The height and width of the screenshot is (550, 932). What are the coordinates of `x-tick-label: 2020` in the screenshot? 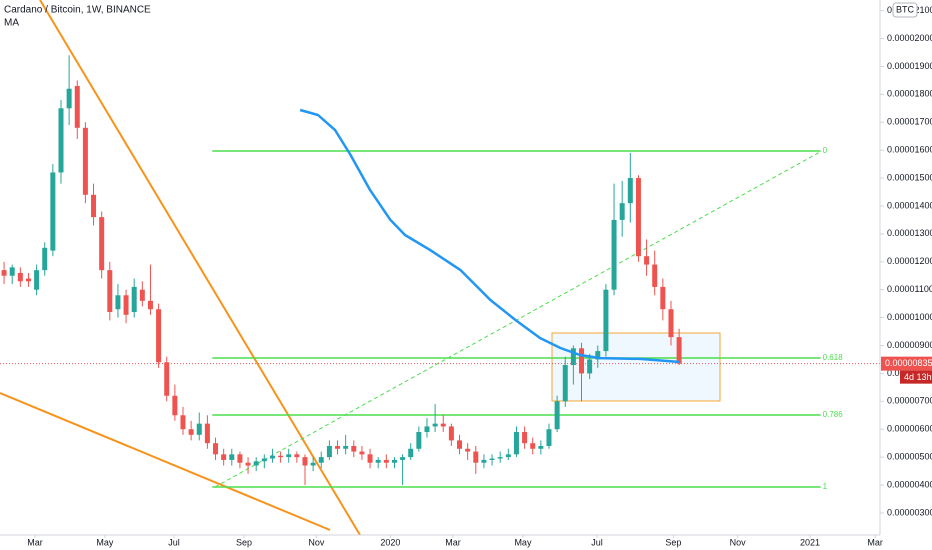 It's located at (390, 542).